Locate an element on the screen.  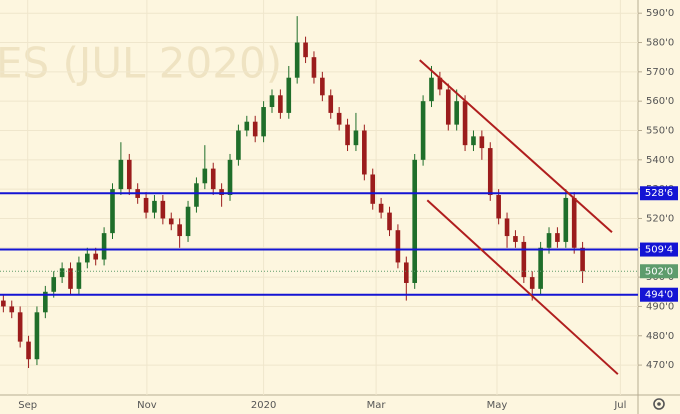
x-tick-label: Sep is located at coordinates (27, 405).